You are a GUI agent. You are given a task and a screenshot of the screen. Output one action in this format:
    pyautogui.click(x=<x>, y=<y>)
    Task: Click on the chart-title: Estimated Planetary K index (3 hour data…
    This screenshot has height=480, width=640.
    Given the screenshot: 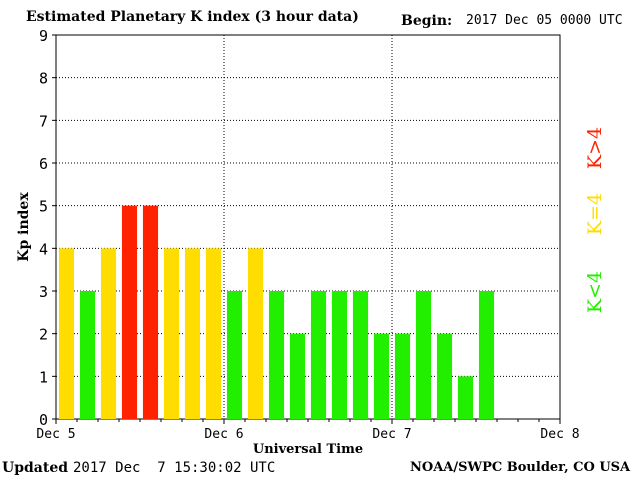 What is the action you would take?
    pyautogui.click(x=192, y=17)
    